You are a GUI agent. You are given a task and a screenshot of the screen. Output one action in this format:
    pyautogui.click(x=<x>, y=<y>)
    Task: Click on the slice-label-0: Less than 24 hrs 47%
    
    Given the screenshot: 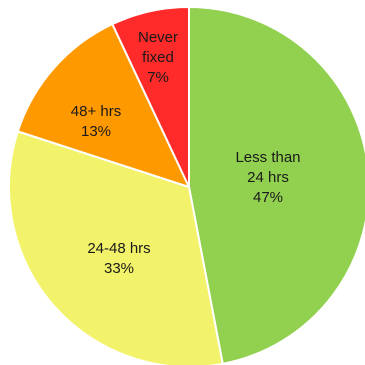 What is the action you would take?
    pyautogui.click(x=267, y=177)
    